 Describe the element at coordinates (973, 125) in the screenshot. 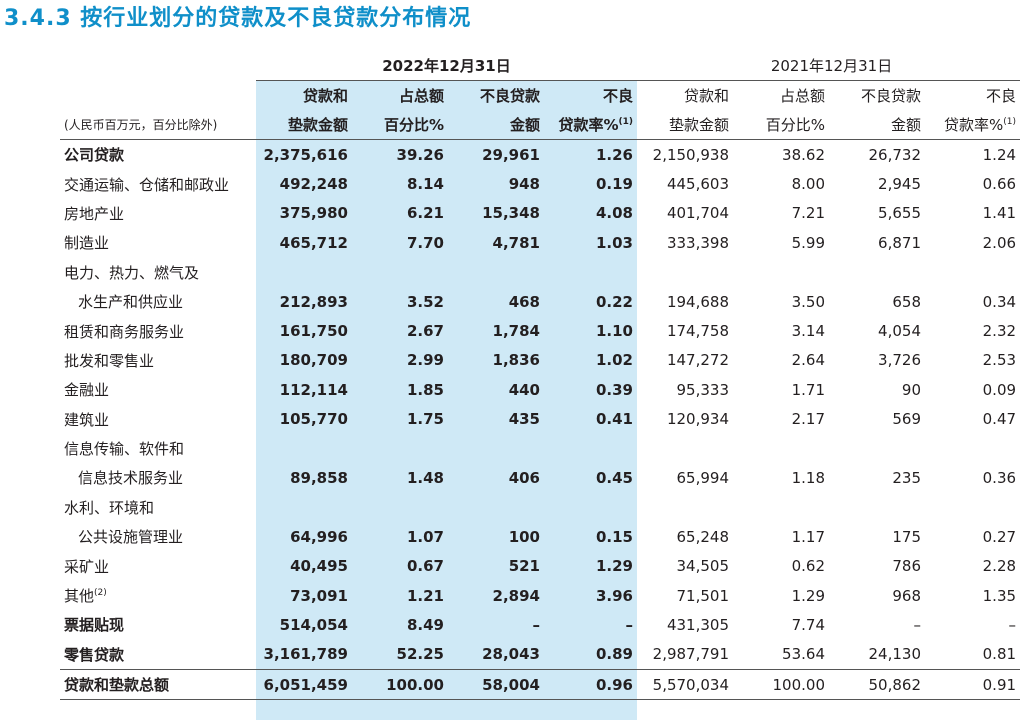

I see `col-nplratio-2021-l2: 贷款率%(1)` at that location.